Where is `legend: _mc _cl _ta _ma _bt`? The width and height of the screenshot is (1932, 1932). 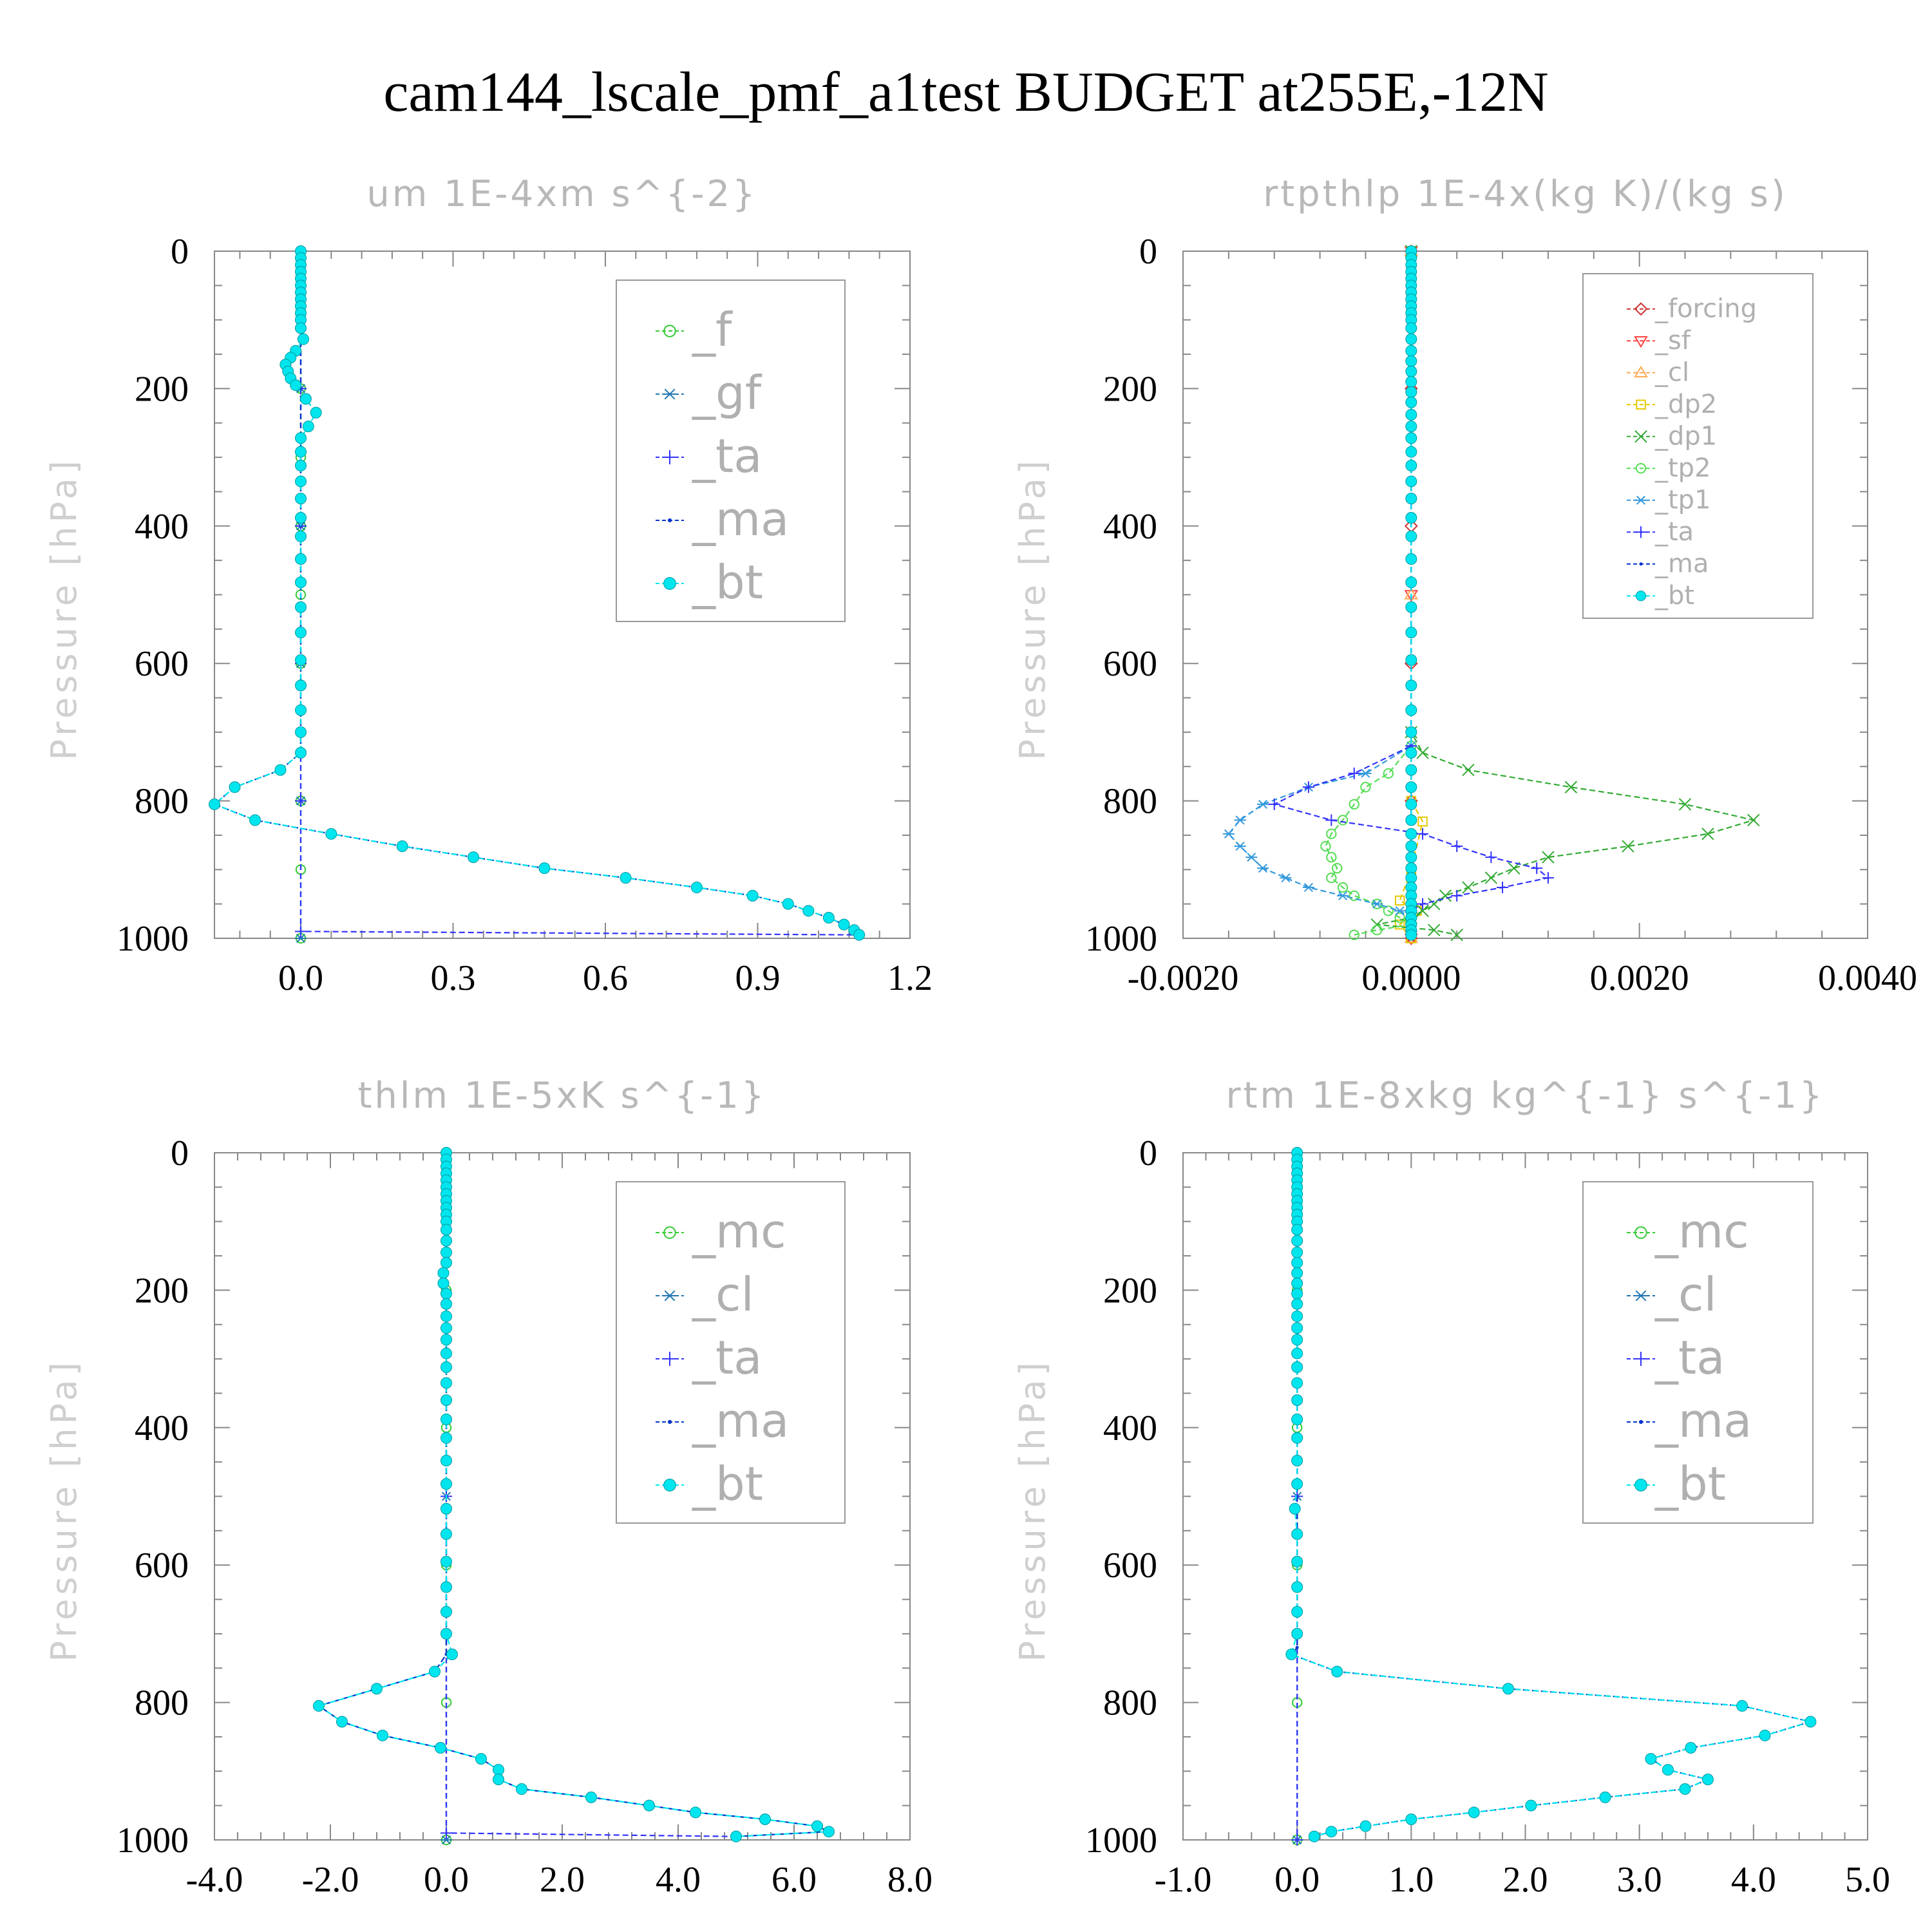 legend: _mc _cl _ta _ma _bt is located at coordinates (1698, 1352).